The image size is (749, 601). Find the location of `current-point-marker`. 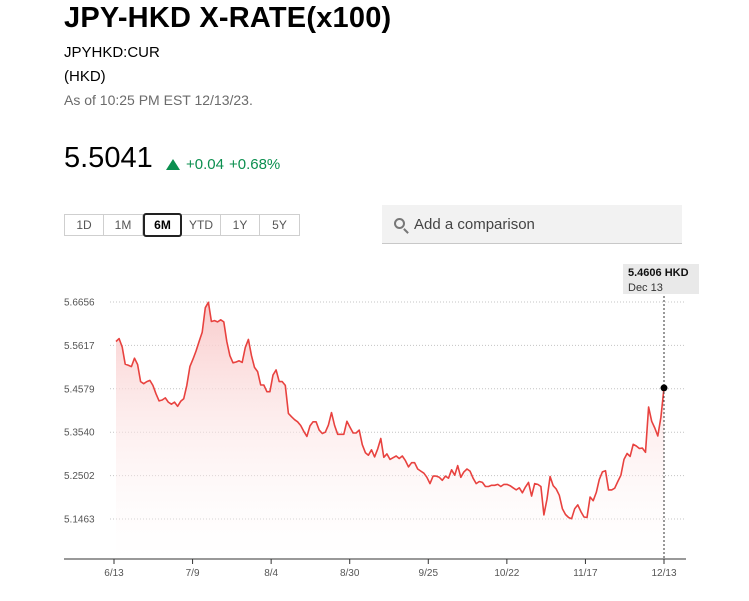

current-point-marker is located at coordinates (664, 388).